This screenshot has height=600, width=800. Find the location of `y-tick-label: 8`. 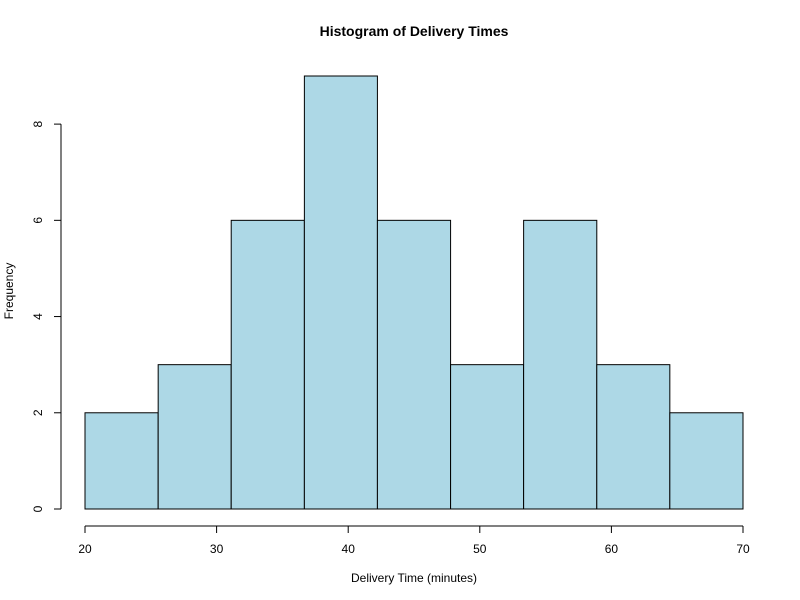

y-tick-label: 8 is located at coordinates (38, 123).